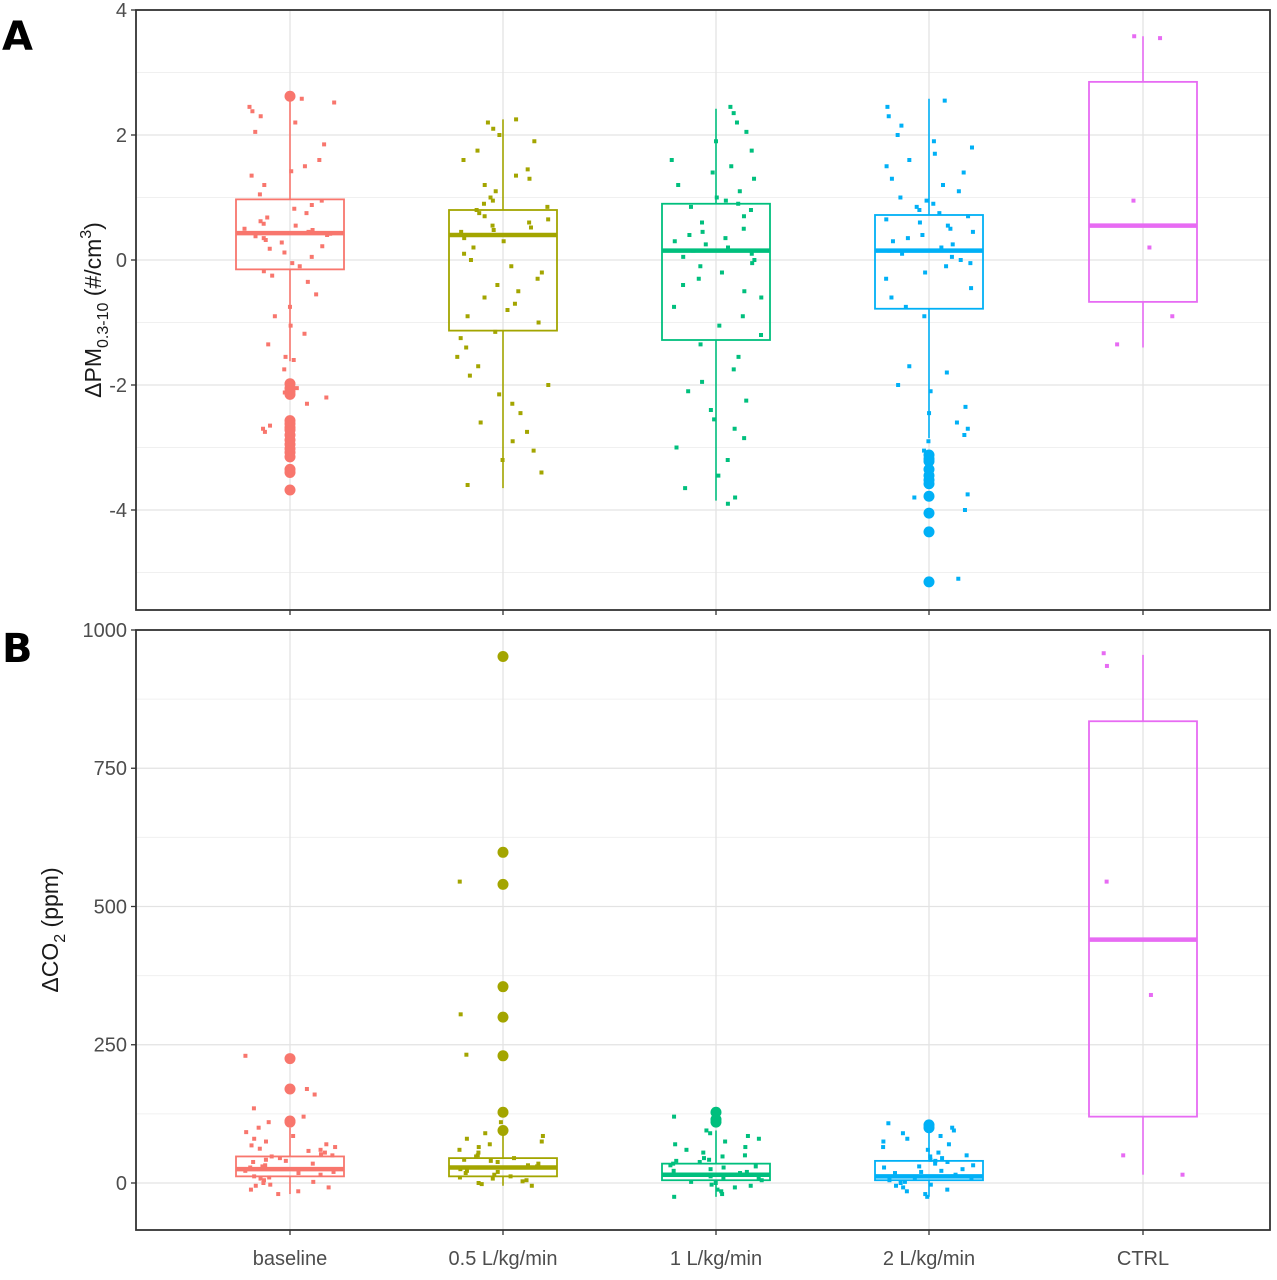 The height and width of the screenshot is (1280, 1277). I want to click on panel-label-a: A, so click(17, 37).